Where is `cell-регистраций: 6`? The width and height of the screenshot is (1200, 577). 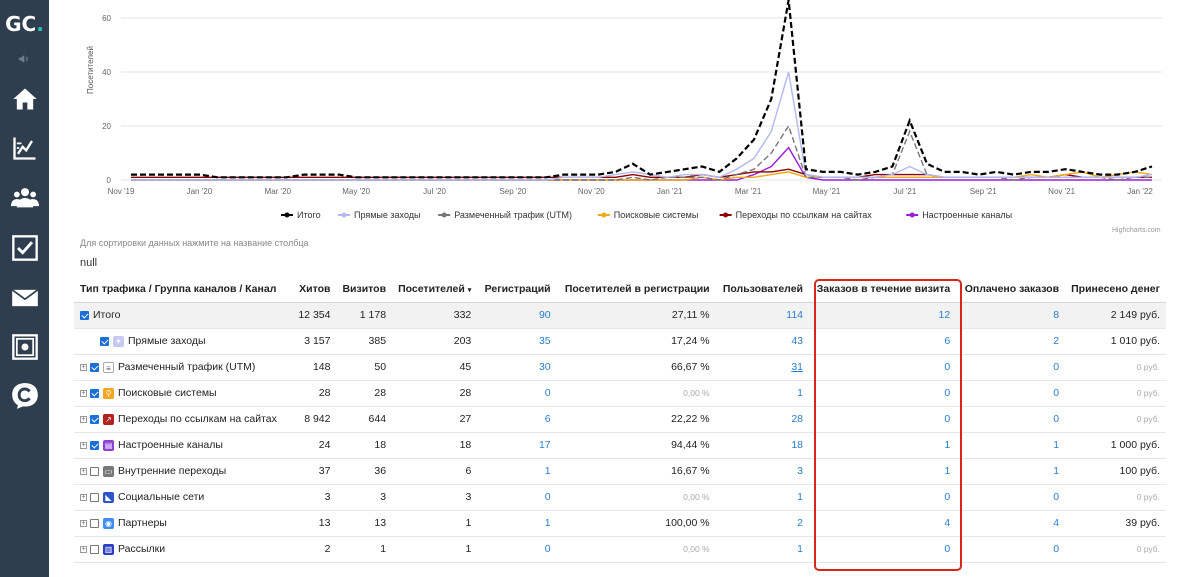
cell-регистраций: 6 is located at coordinates (517, 419).